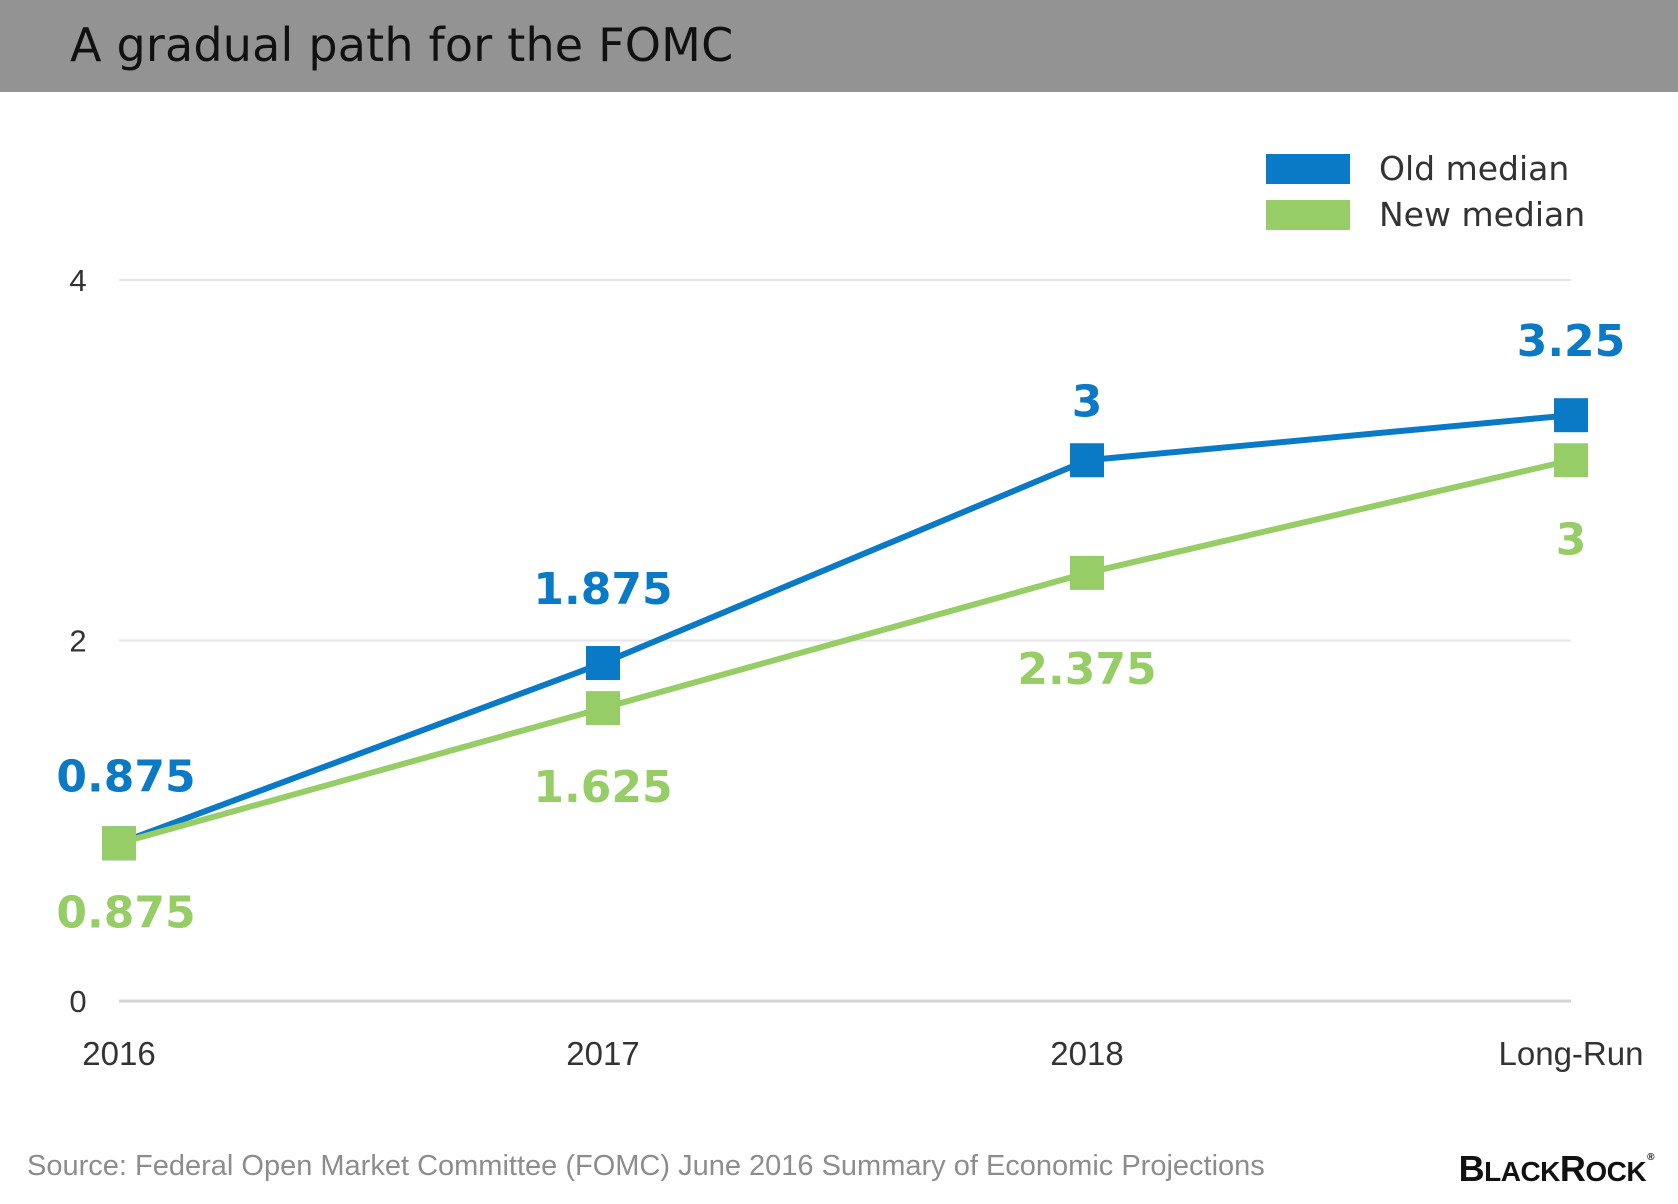 The image size is (1678, 1204). What do you see at coordinates (118, 1053) in the screenshot?
I see `x-tick-label: 2016` at bounding box center [118, 1053].